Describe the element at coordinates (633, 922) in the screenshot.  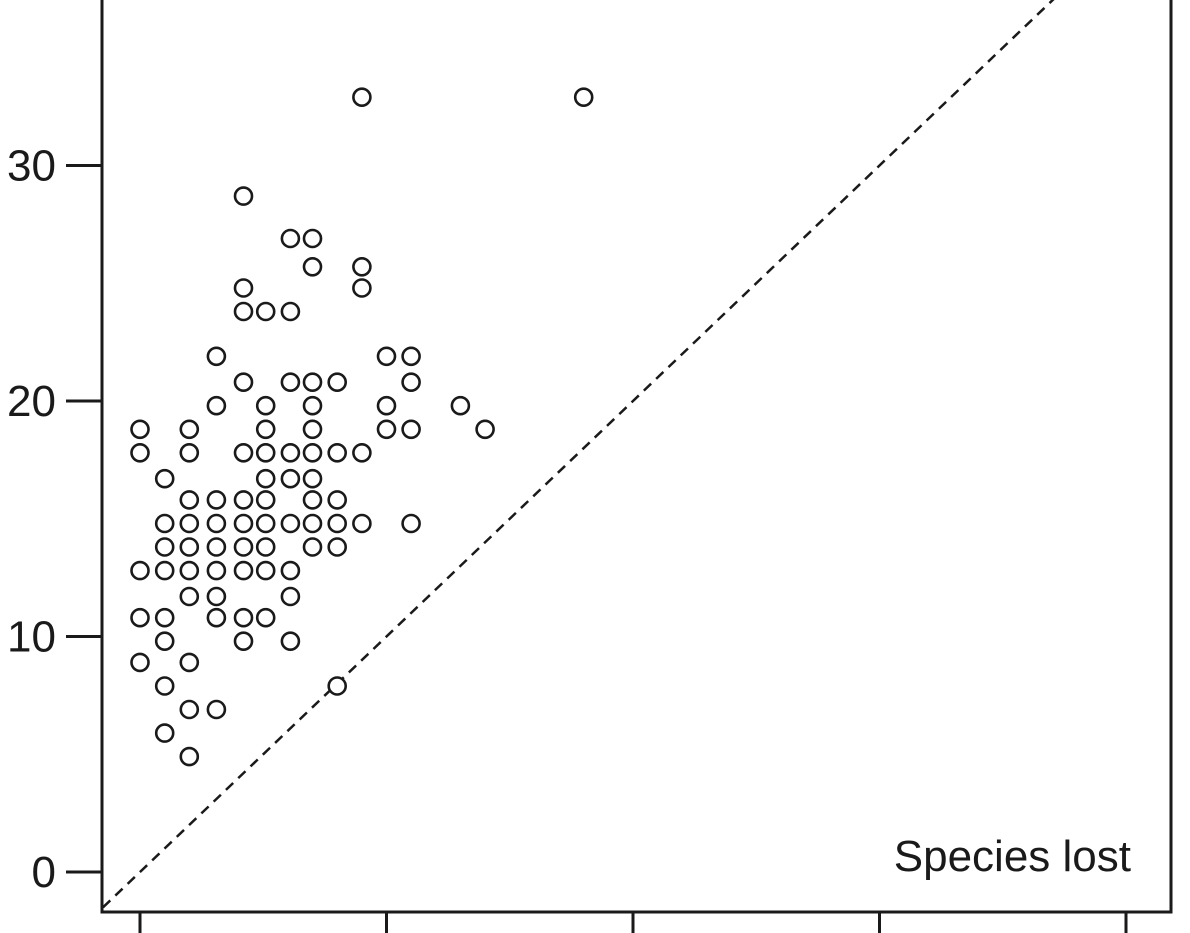
I see `x-axis-ticks` at that location.